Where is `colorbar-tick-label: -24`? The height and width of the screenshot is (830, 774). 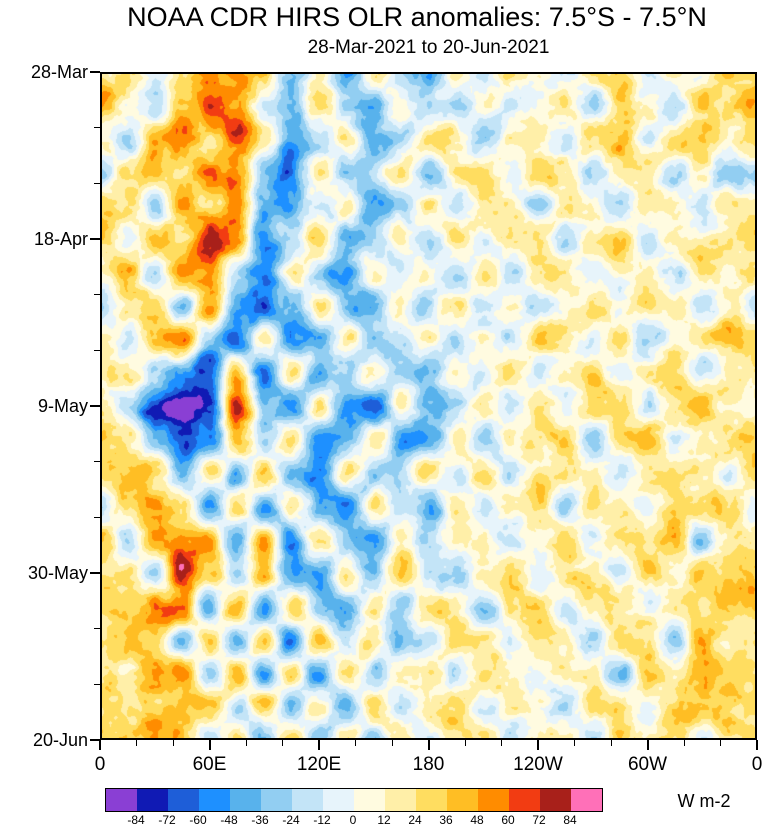 colorbar-tick-label: -24 is located at coordinates (291, 820).